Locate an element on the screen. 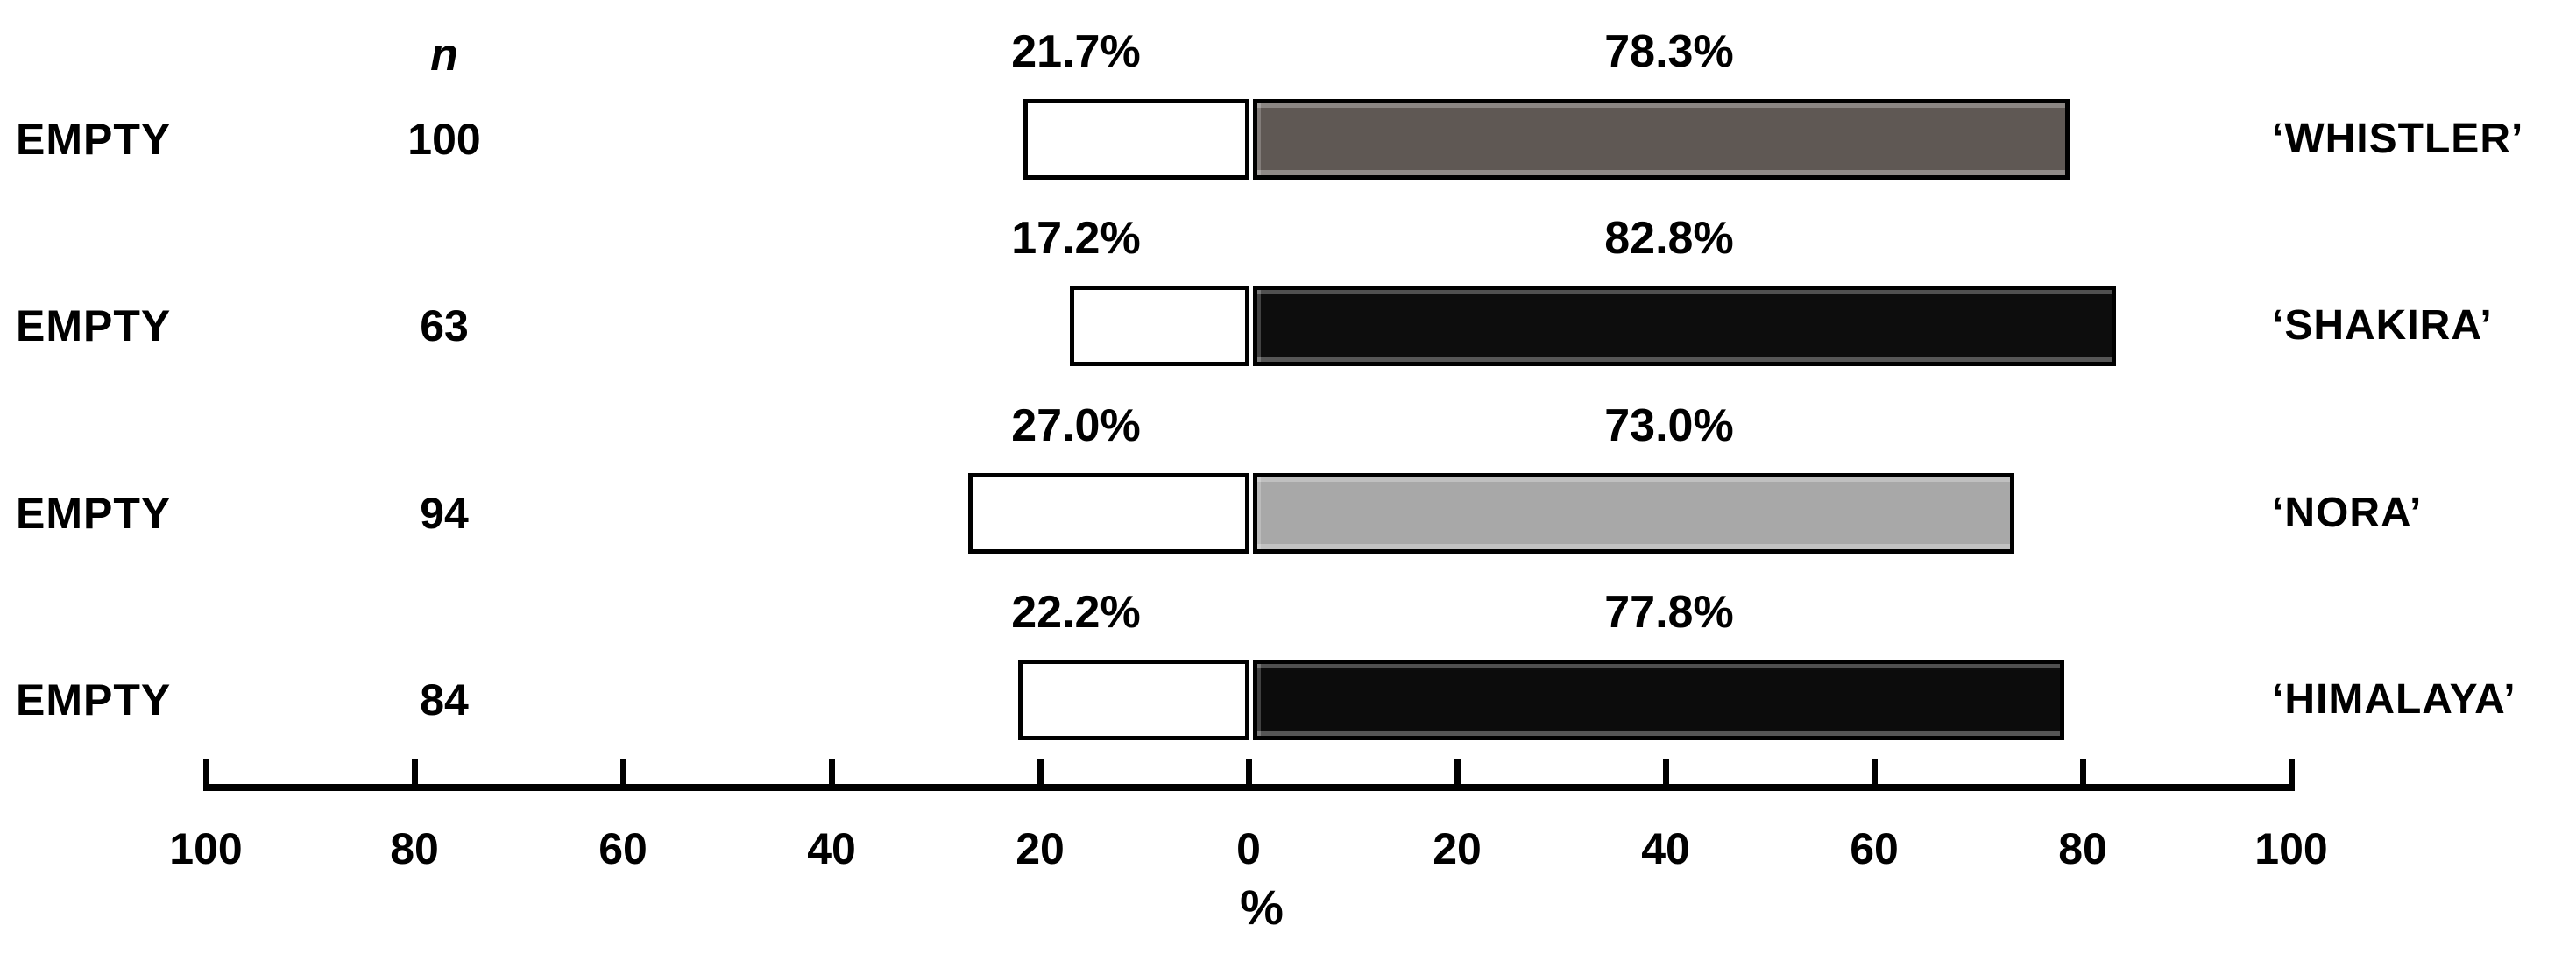 The height and width of the screenshot is (968, 2576). x-axis-tick-label: 0 is located at coordinates (1248, 848).